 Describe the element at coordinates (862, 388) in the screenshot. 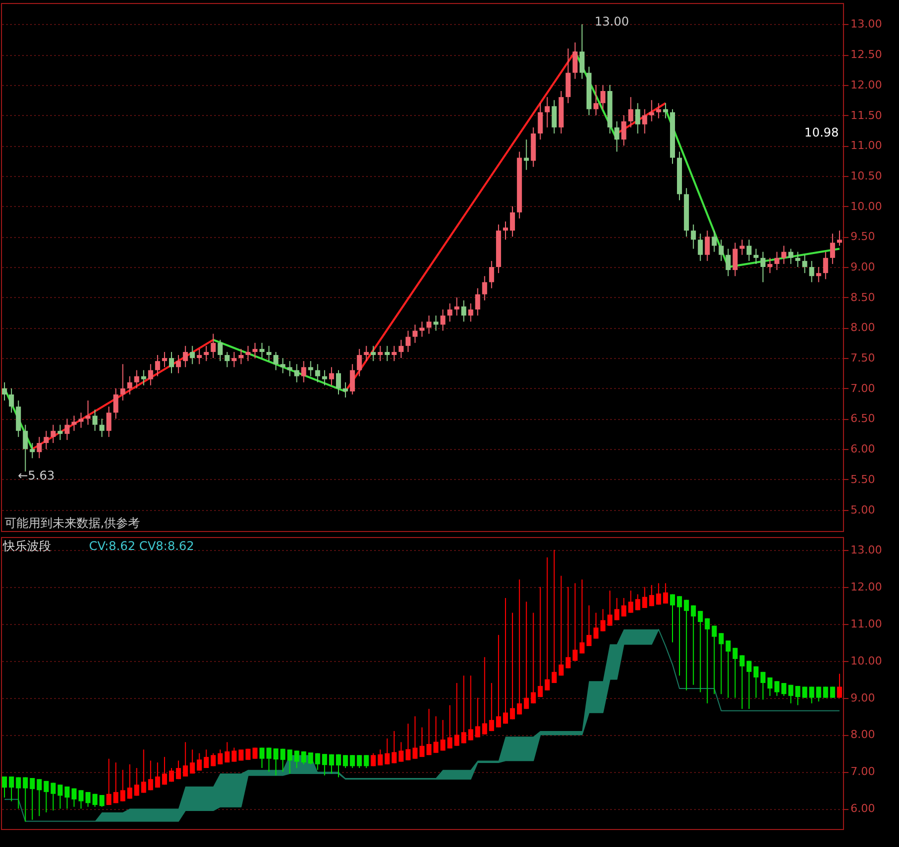

I see `y-tick-label: 7.00` at that location.